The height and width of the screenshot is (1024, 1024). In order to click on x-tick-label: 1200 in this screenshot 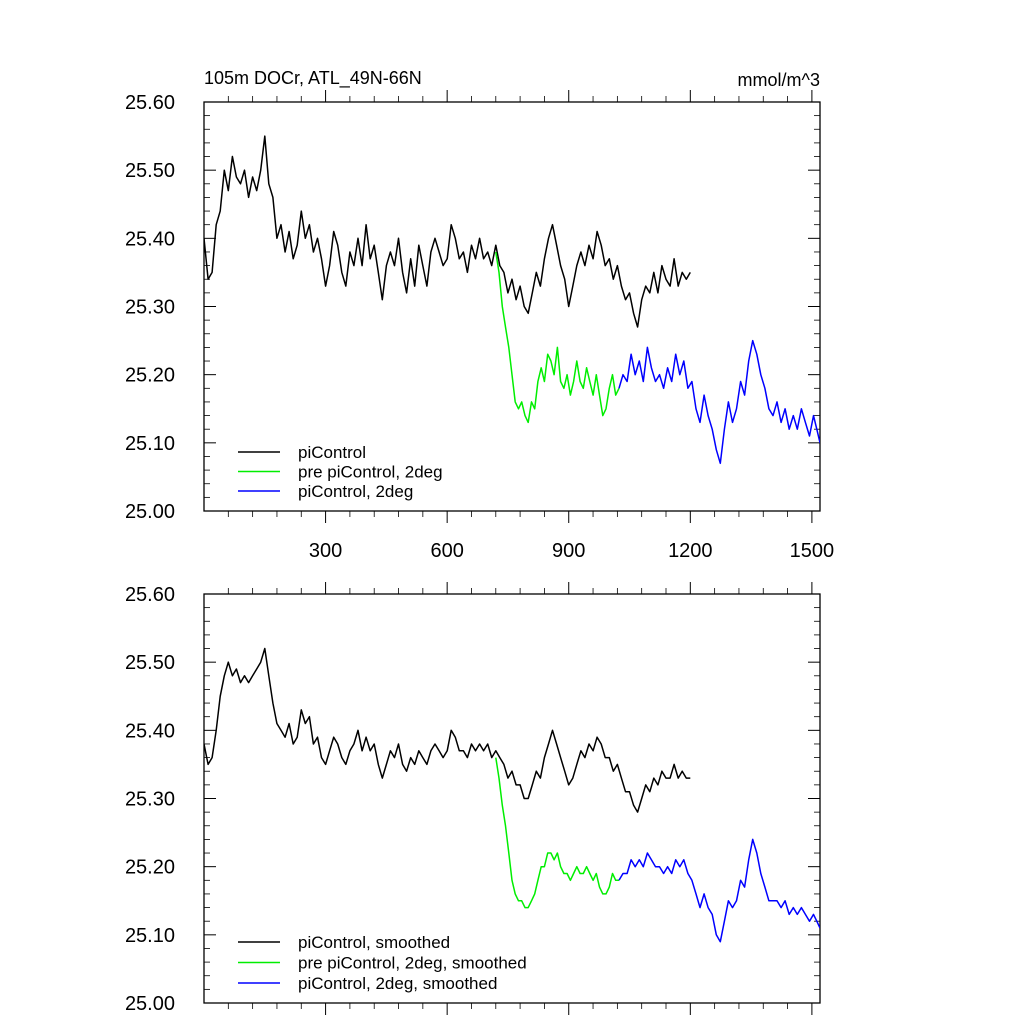, I will do `click(690, 551)`.